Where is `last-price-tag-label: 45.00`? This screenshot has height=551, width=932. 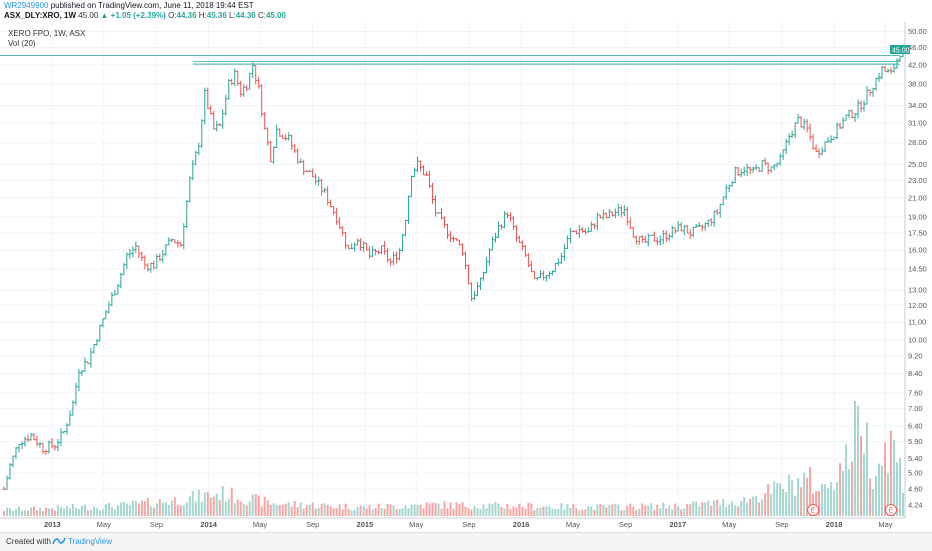 last-price-tag-label: 45.00 is located at coordinates (901, 51).